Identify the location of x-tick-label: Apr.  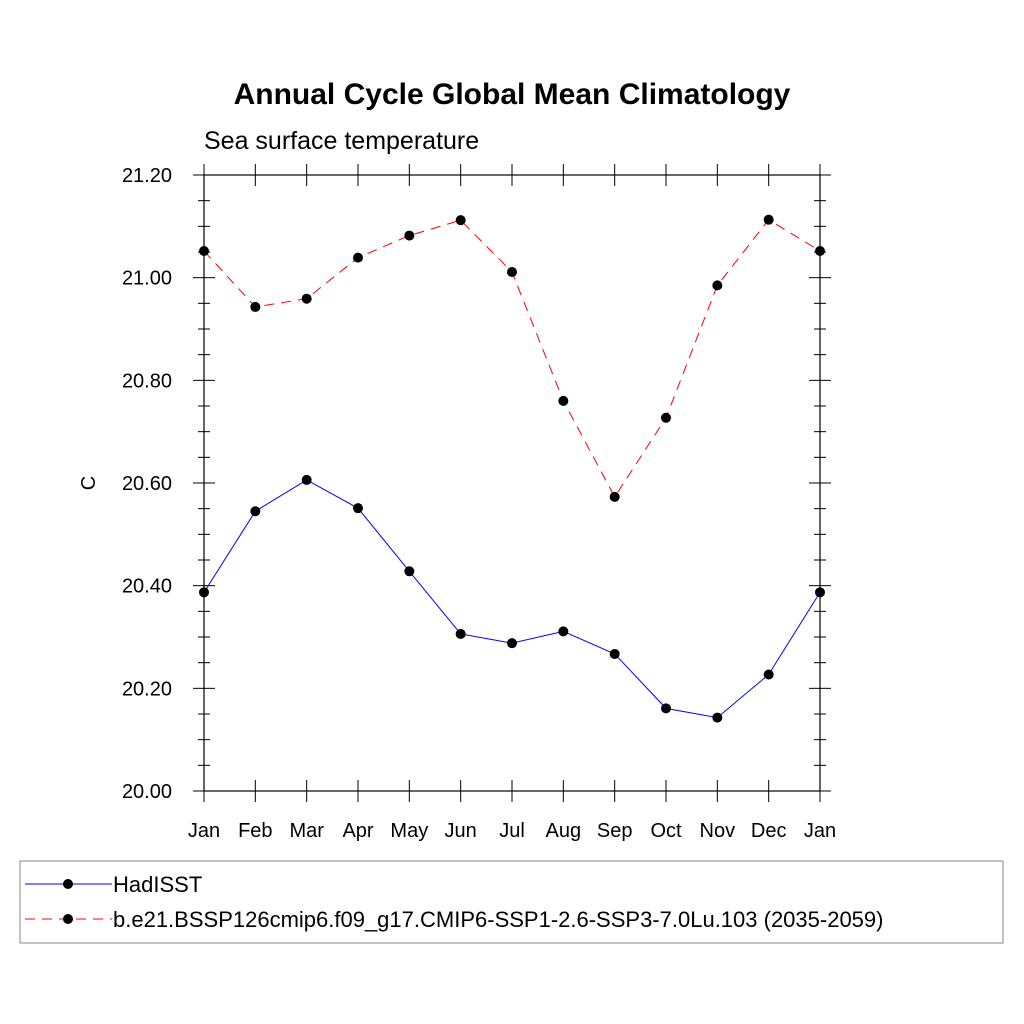
(357, 831).